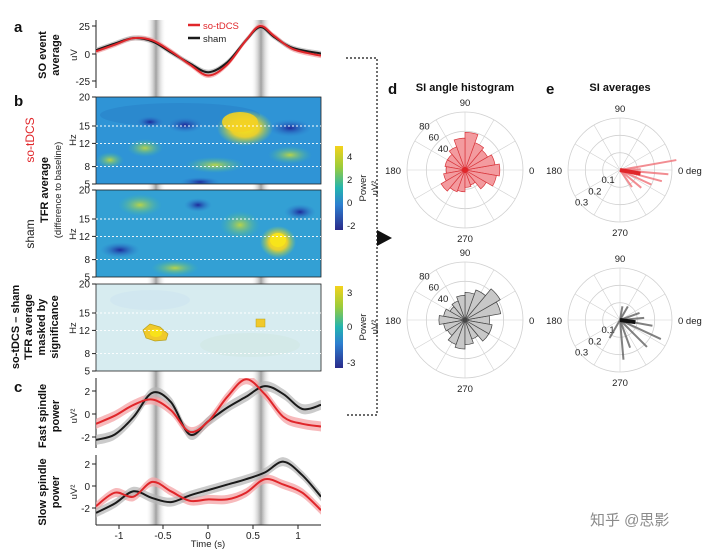  I want to click on tfr-unit-2: Hz, so click(73, 234).